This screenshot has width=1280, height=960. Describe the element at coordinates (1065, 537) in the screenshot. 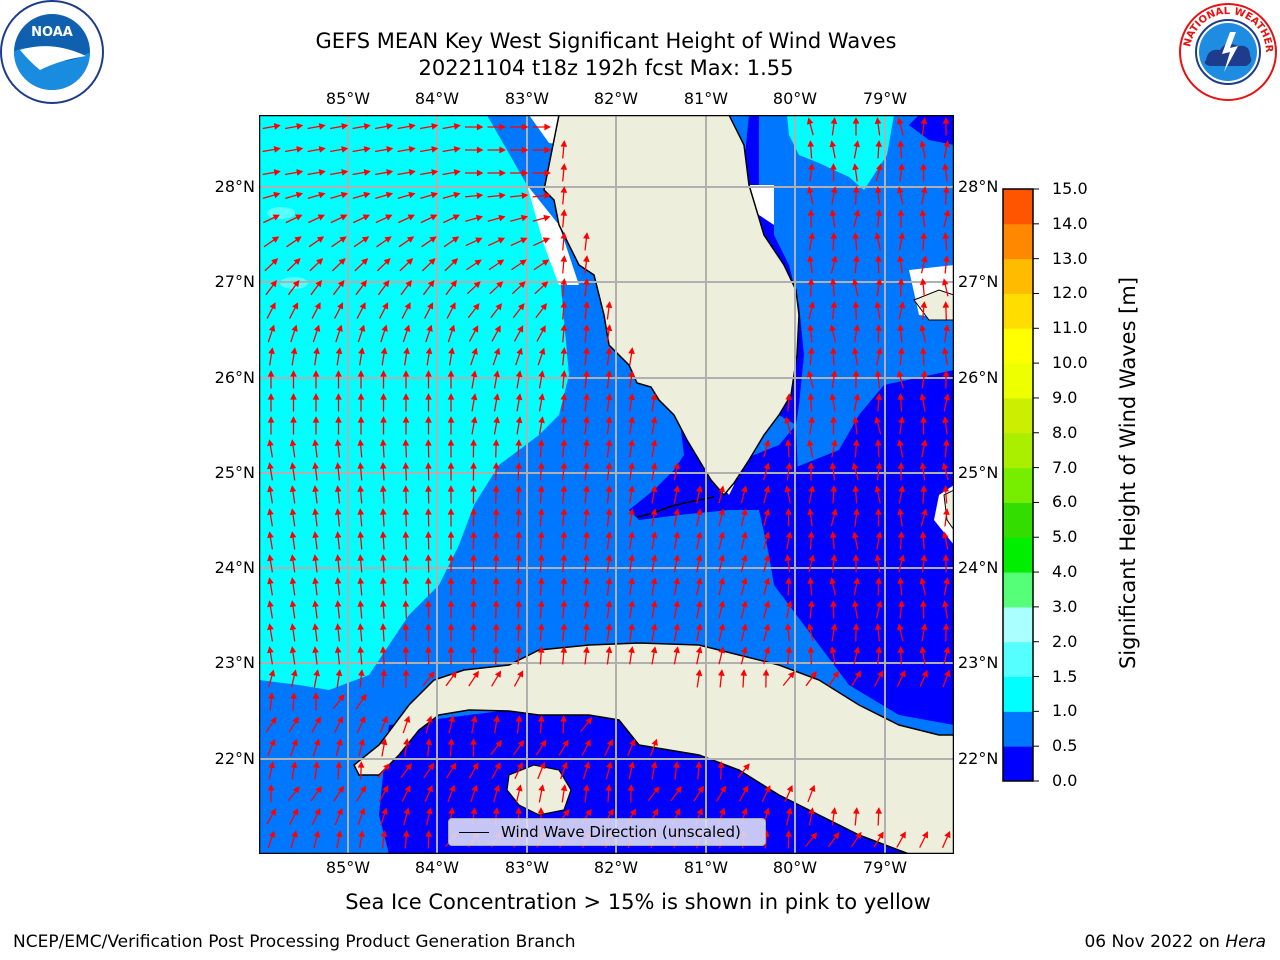

I see `colorbar-tick-label: 5.0` at that location.